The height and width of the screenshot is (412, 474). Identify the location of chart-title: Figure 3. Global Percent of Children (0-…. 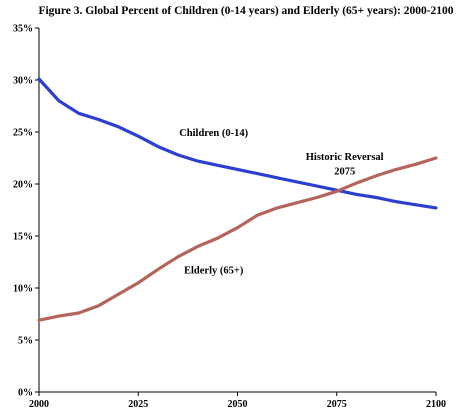
(245, 11).